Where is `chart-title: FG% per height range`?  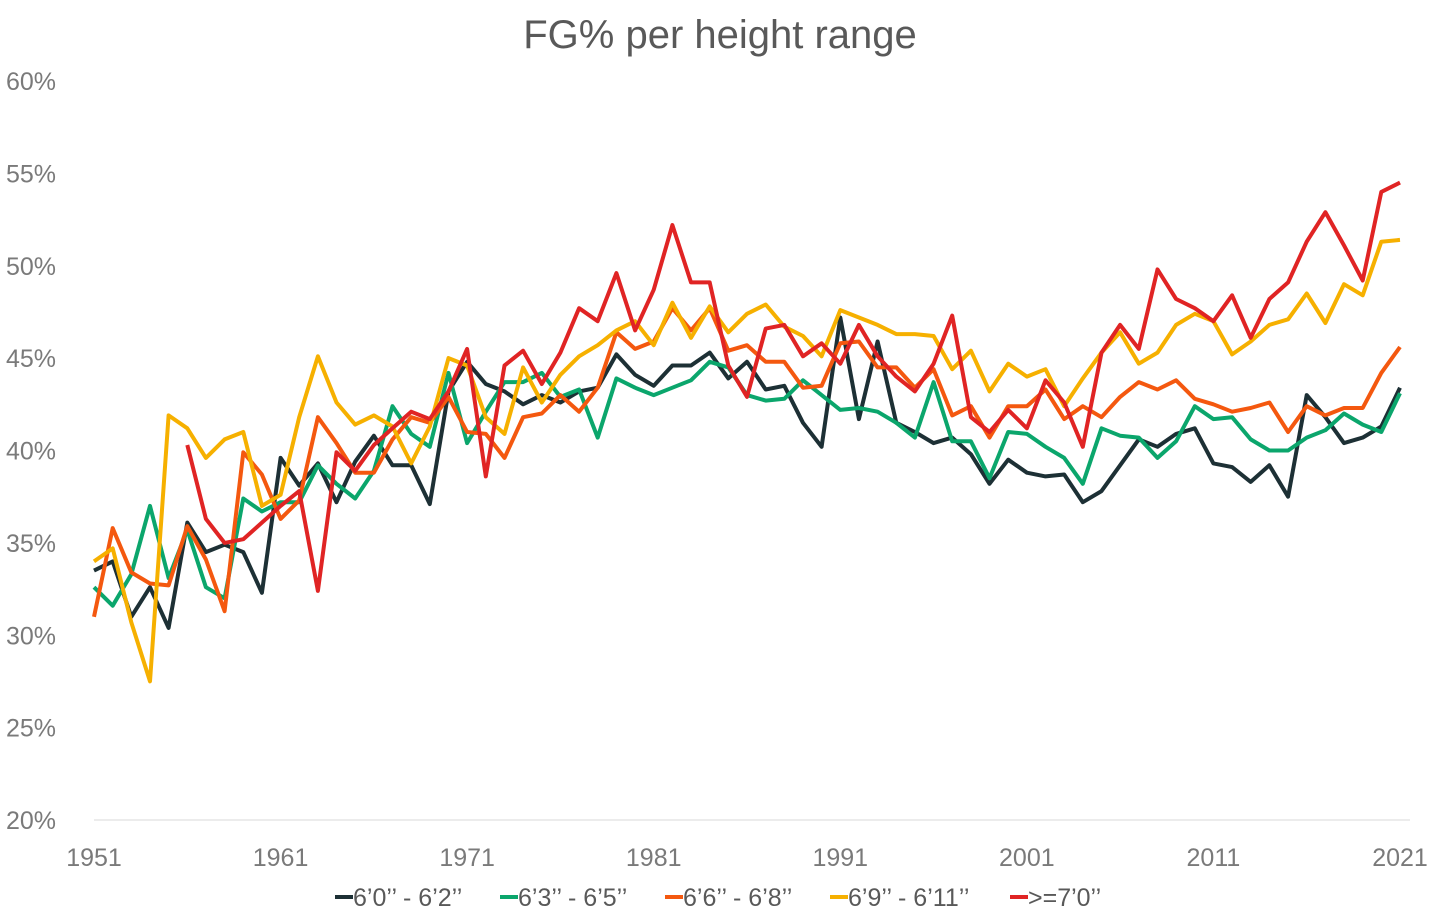
chart-title: FG% per height range is located at coordinates (720, 35).